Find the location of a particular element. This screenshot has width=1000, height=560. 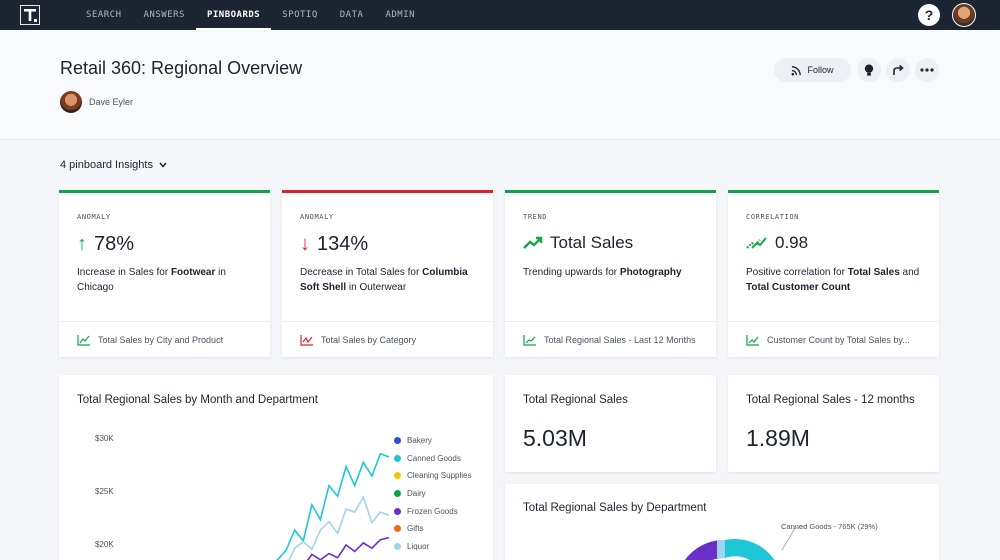

legend-label: Gifts is located at coordinates (415, 529).